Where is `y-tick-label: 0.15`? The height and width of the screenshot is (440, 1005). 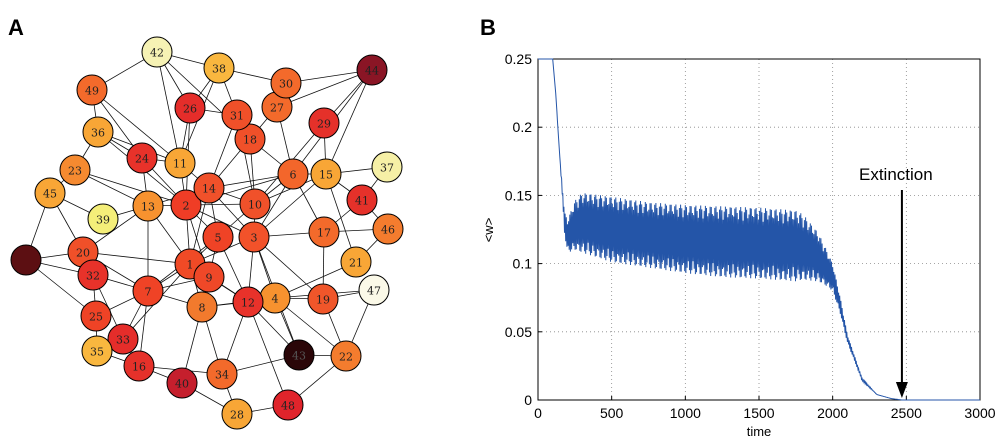
y-tick-label: 0.15 is located at coordinates (518, 195).